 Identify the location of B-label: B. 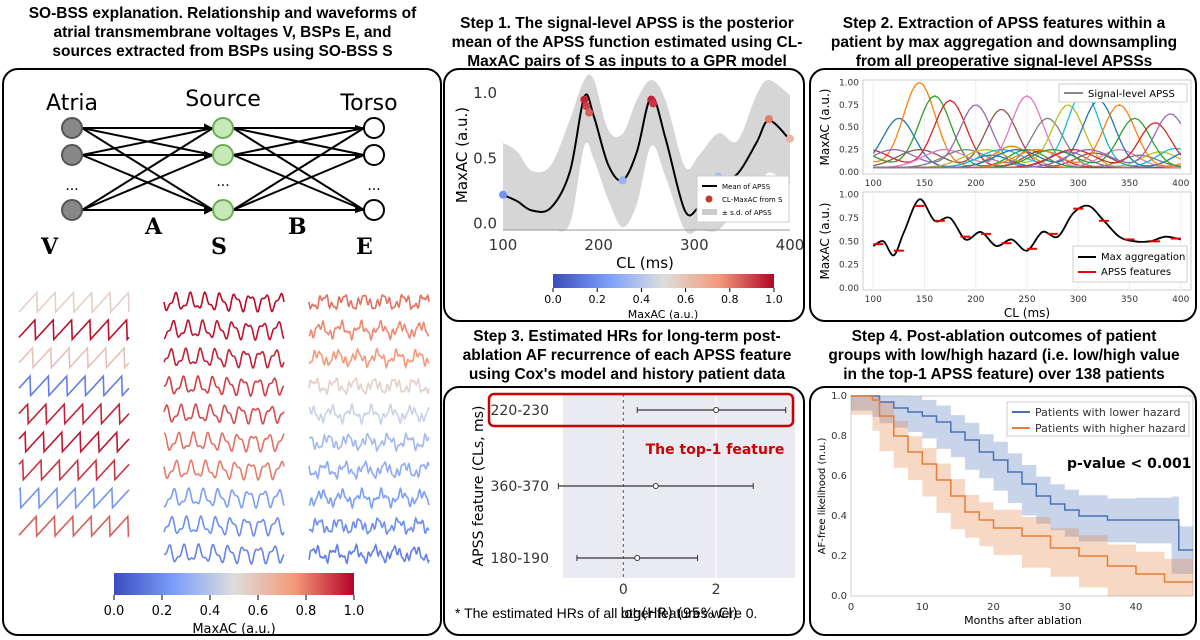
(297, 227).